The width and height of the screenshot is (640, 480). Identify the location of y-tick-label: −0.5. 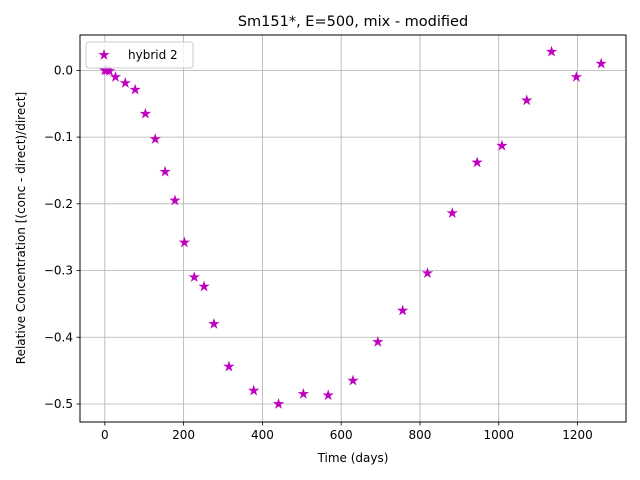
(58, 404).